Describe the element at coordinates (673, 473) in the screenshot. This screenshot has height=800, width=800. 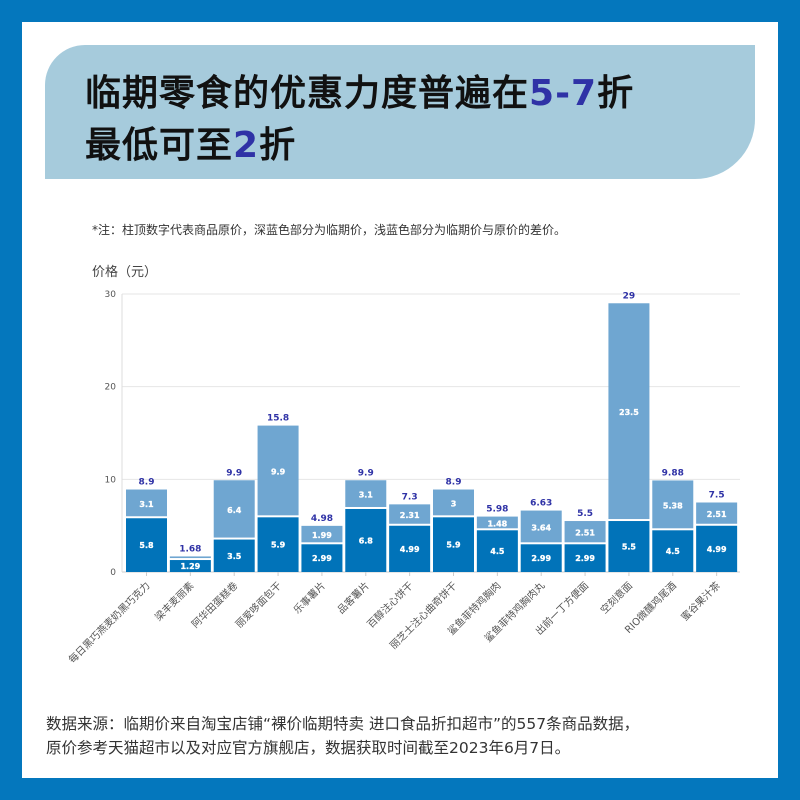
I see `total-value-label: 9.88` at that location.